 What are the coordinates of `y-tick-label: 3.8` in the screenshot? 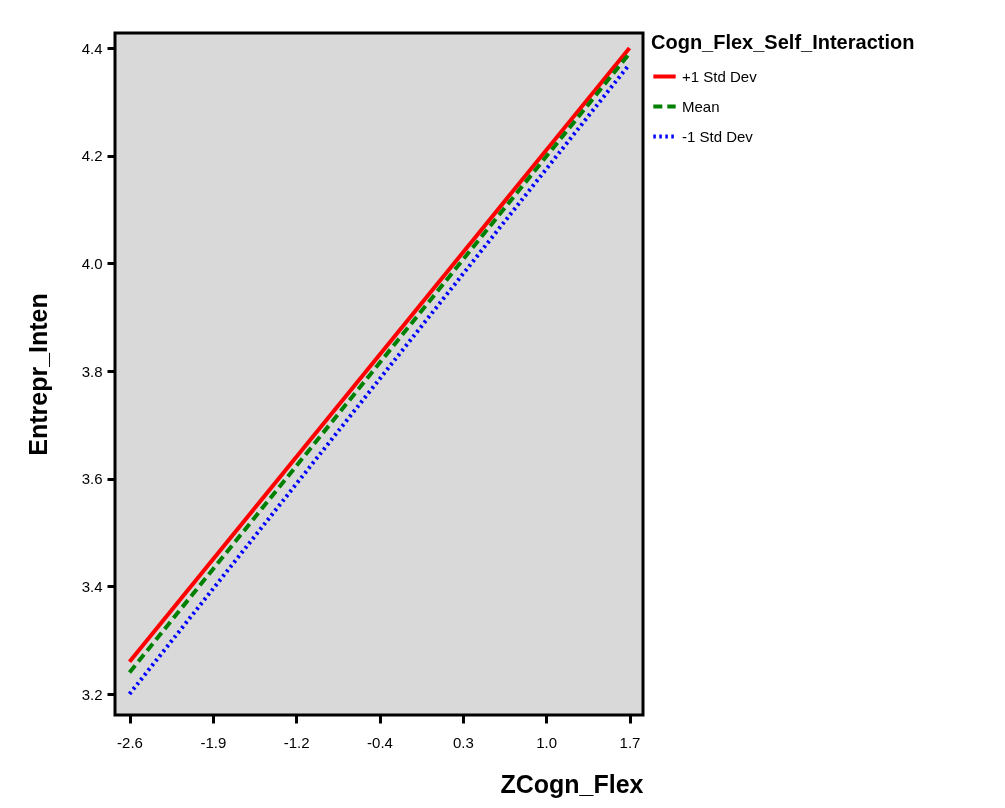 It's located at (92, 371).